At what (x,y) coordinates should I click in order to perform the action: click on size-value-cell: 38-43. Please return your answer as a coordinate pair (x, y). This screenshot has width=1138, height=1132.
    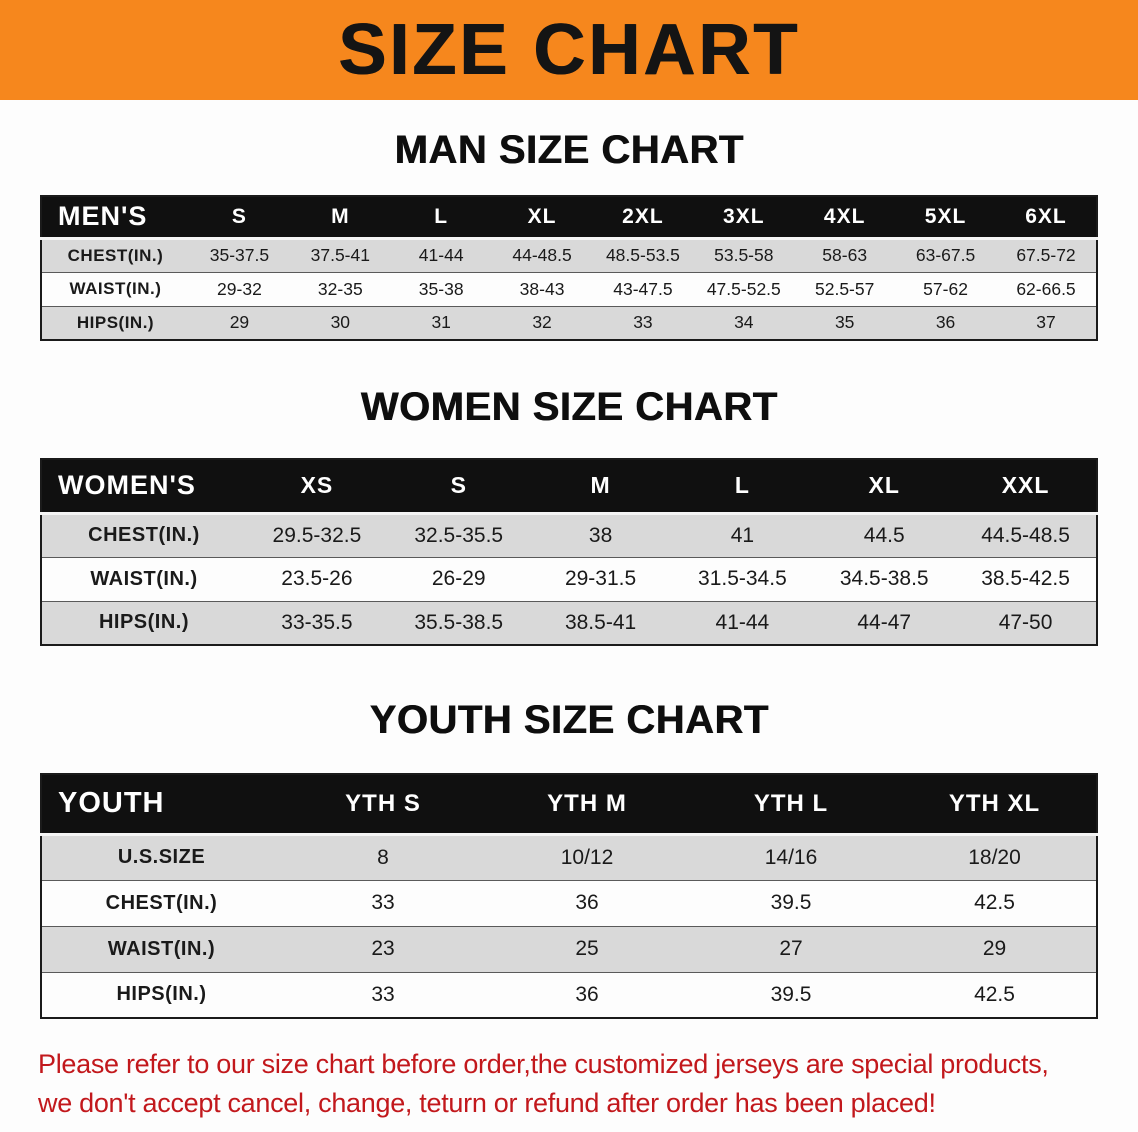
    Looking at the image, I should click on (542, 289).